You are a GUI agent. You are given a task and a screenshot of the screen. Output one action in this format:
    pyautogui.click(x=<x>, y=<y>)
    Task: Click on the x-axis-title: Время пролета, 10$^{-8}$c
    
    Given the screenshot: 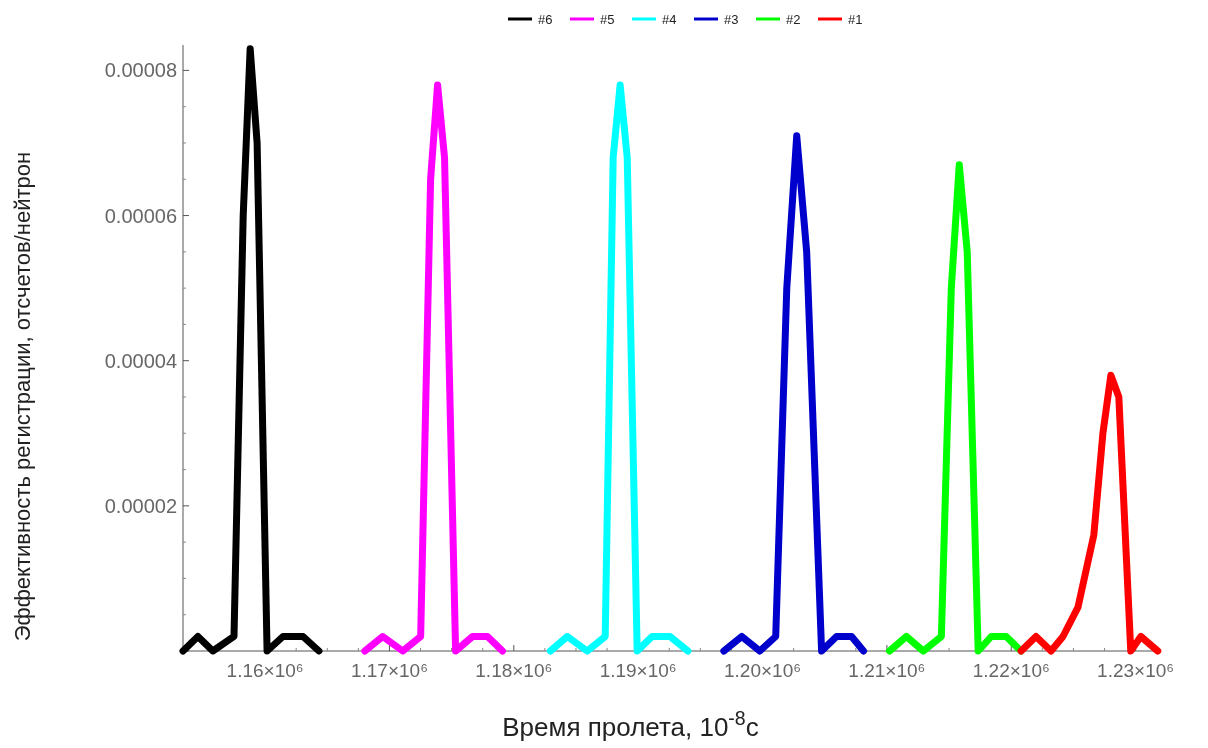 What is the action you would take?
    pyautogui.click(x=630, y=724)
    